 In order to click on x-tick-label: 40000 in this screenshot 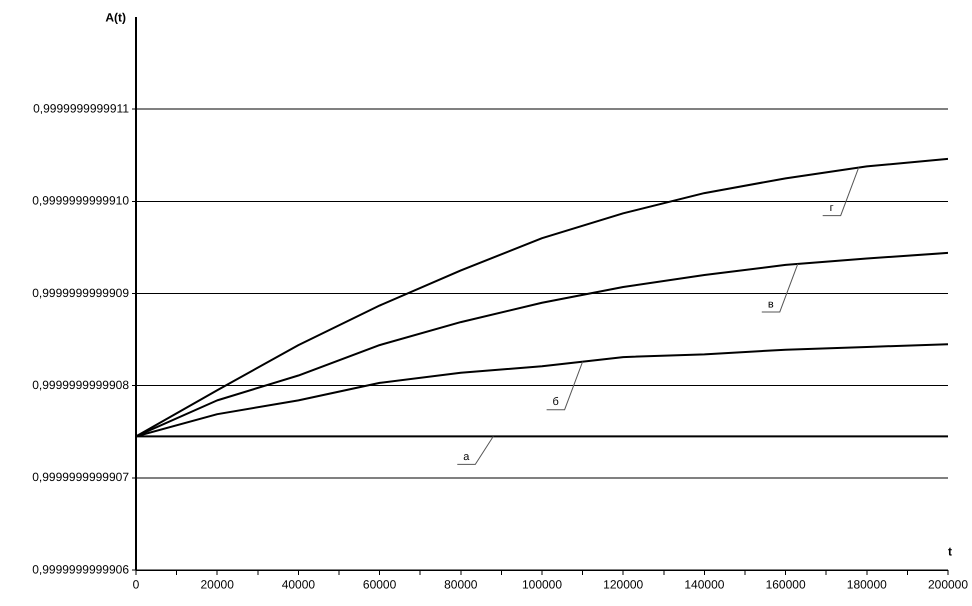, I will do `click(299, 585)`.